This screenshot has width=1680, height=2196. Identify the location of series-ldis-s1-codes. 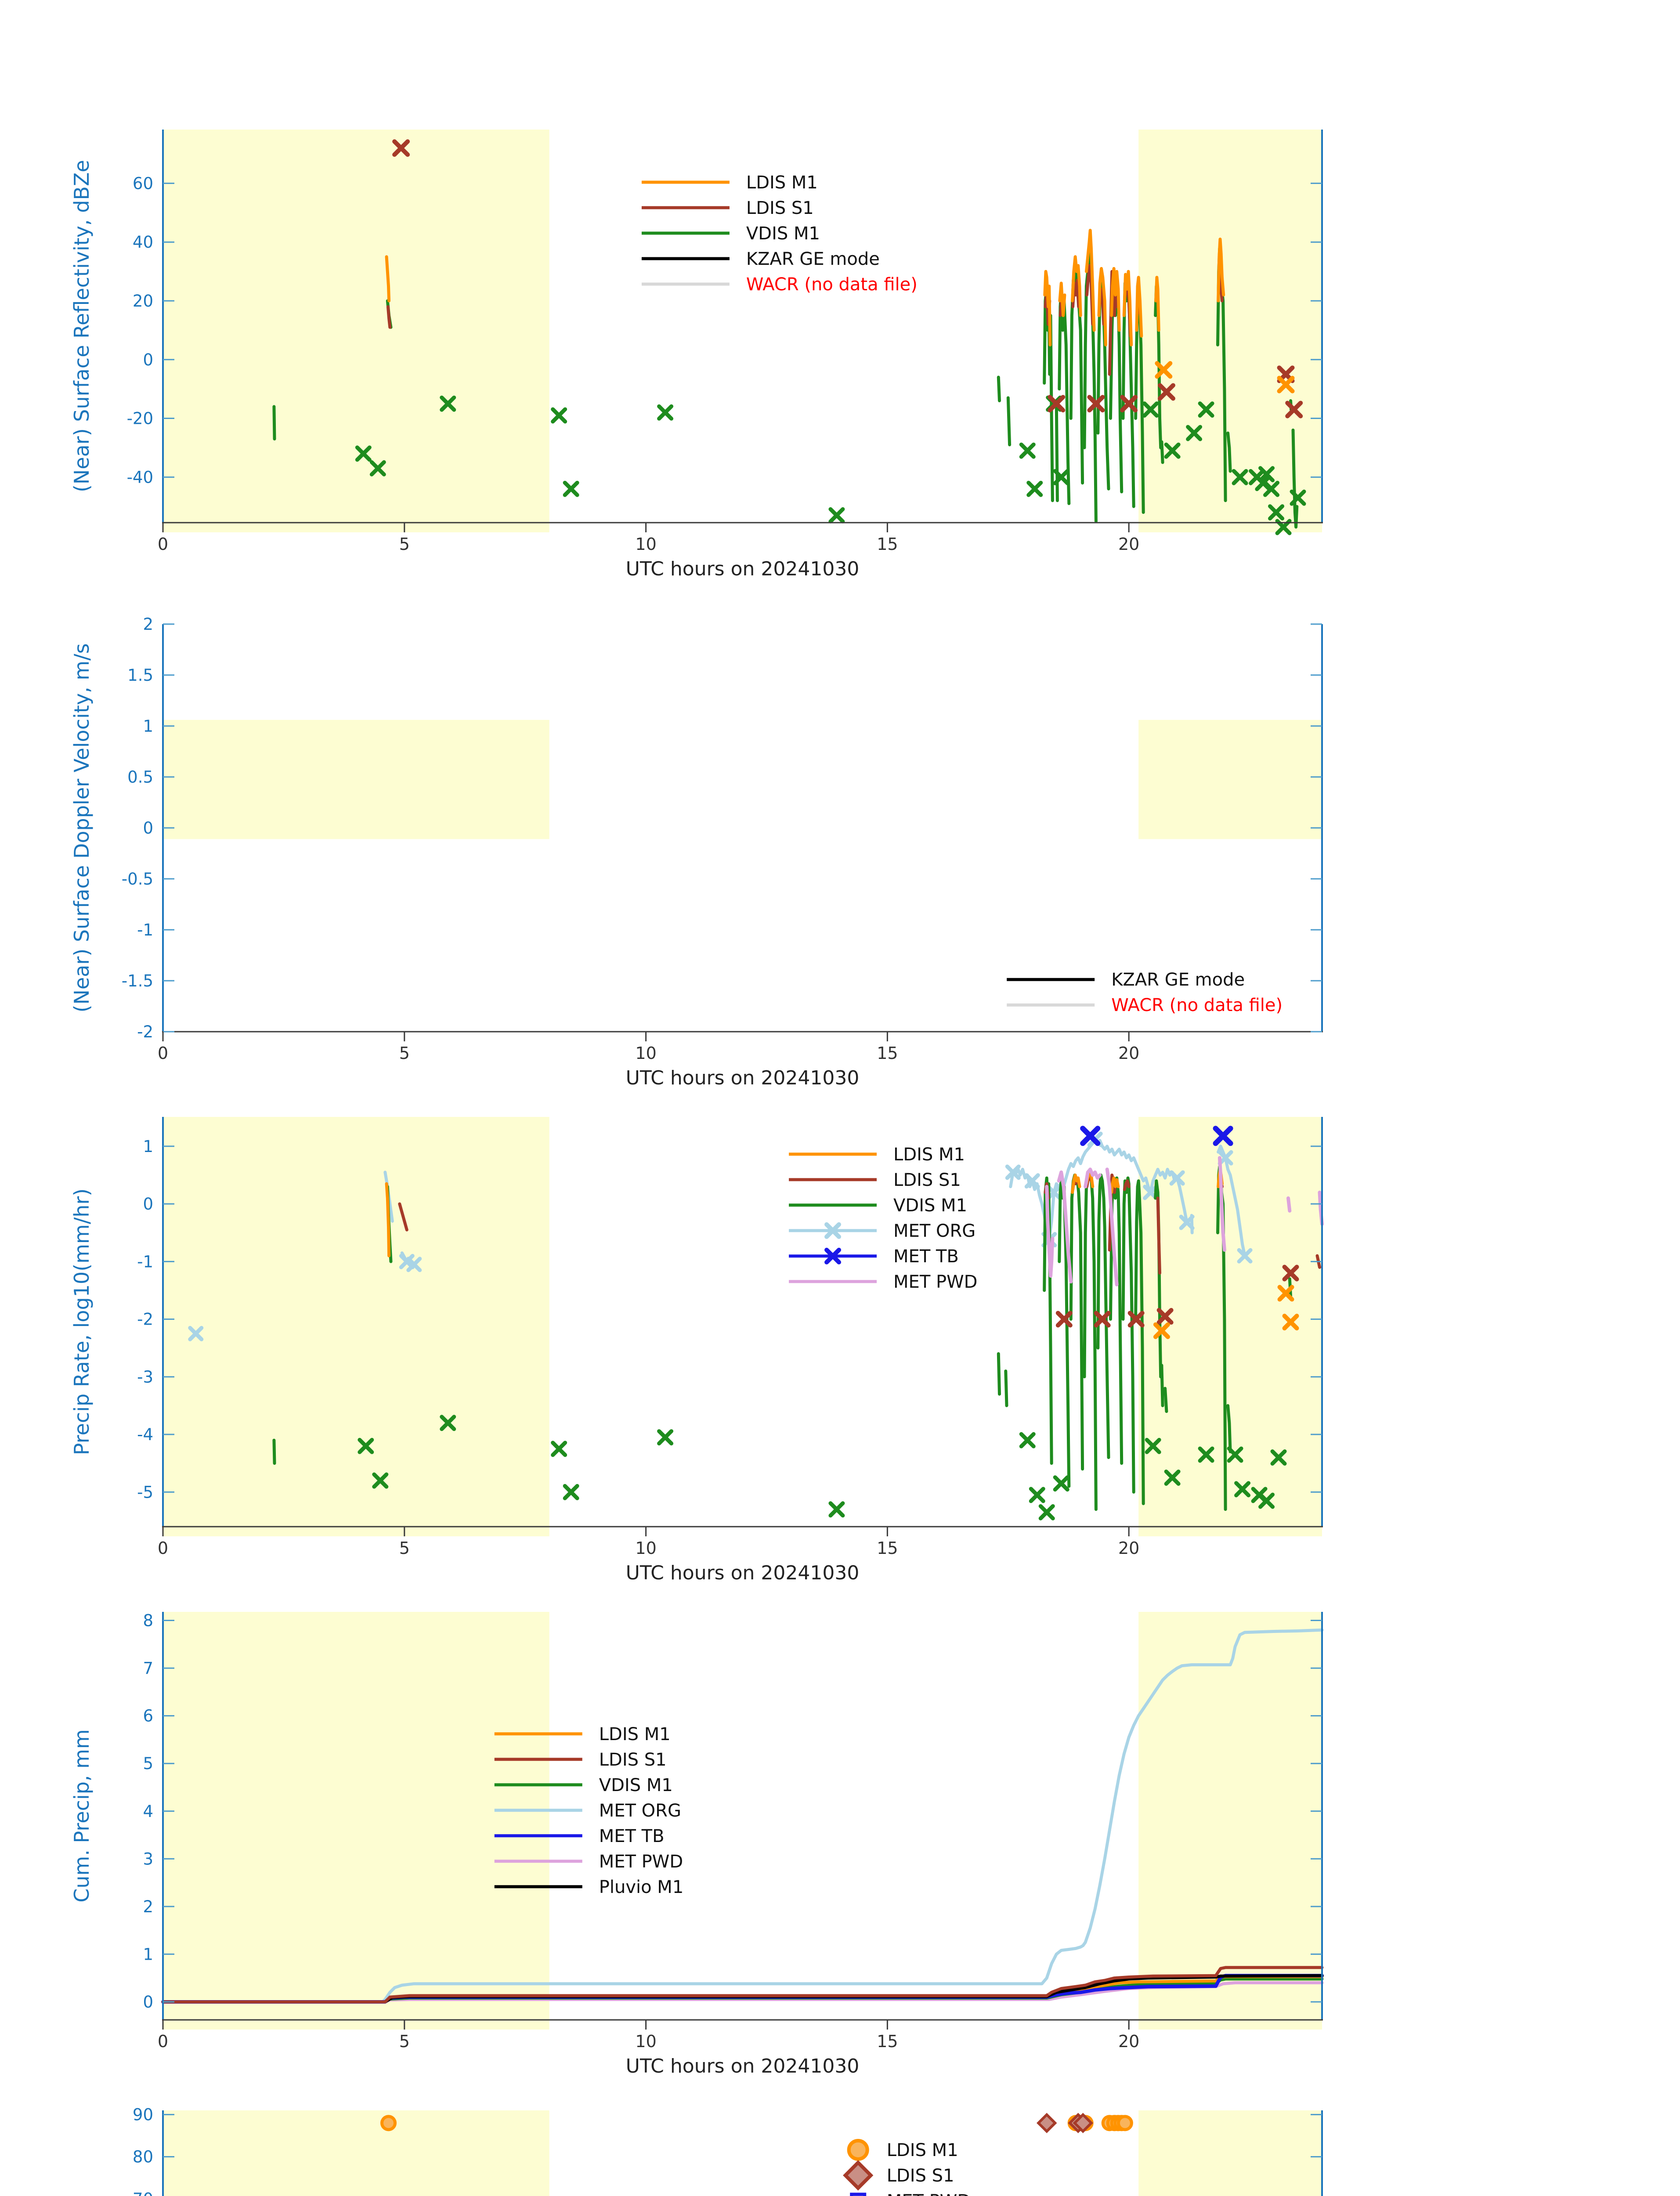
(1064, 2123).